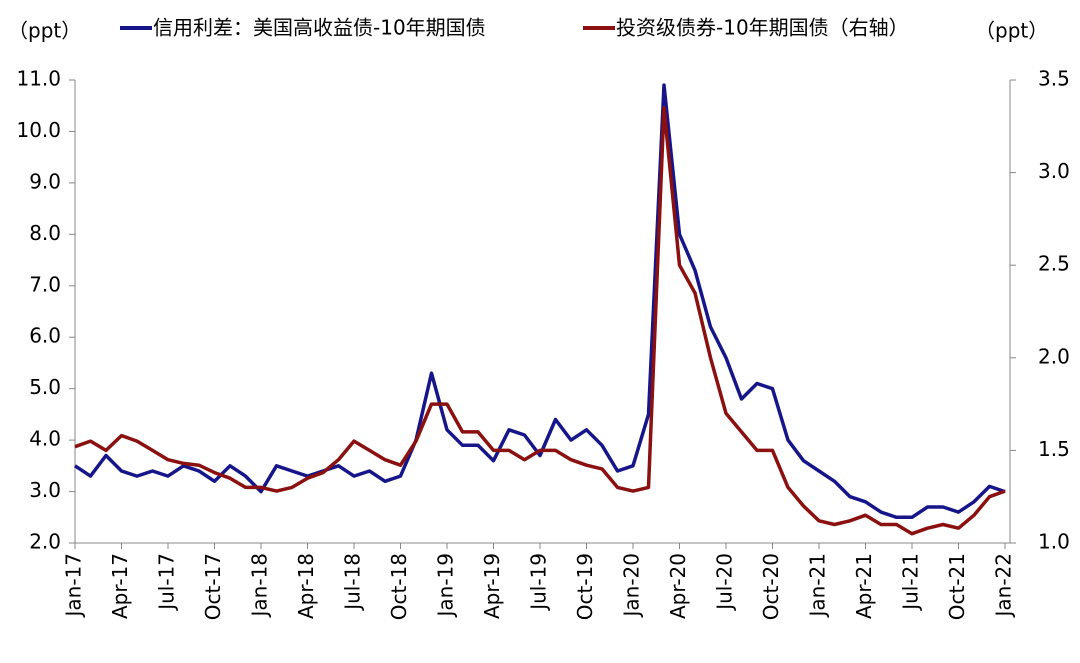 This screenshot has height=663, width=1080. I want to click on x-tick-label: Oct-17, so click(213, 586).